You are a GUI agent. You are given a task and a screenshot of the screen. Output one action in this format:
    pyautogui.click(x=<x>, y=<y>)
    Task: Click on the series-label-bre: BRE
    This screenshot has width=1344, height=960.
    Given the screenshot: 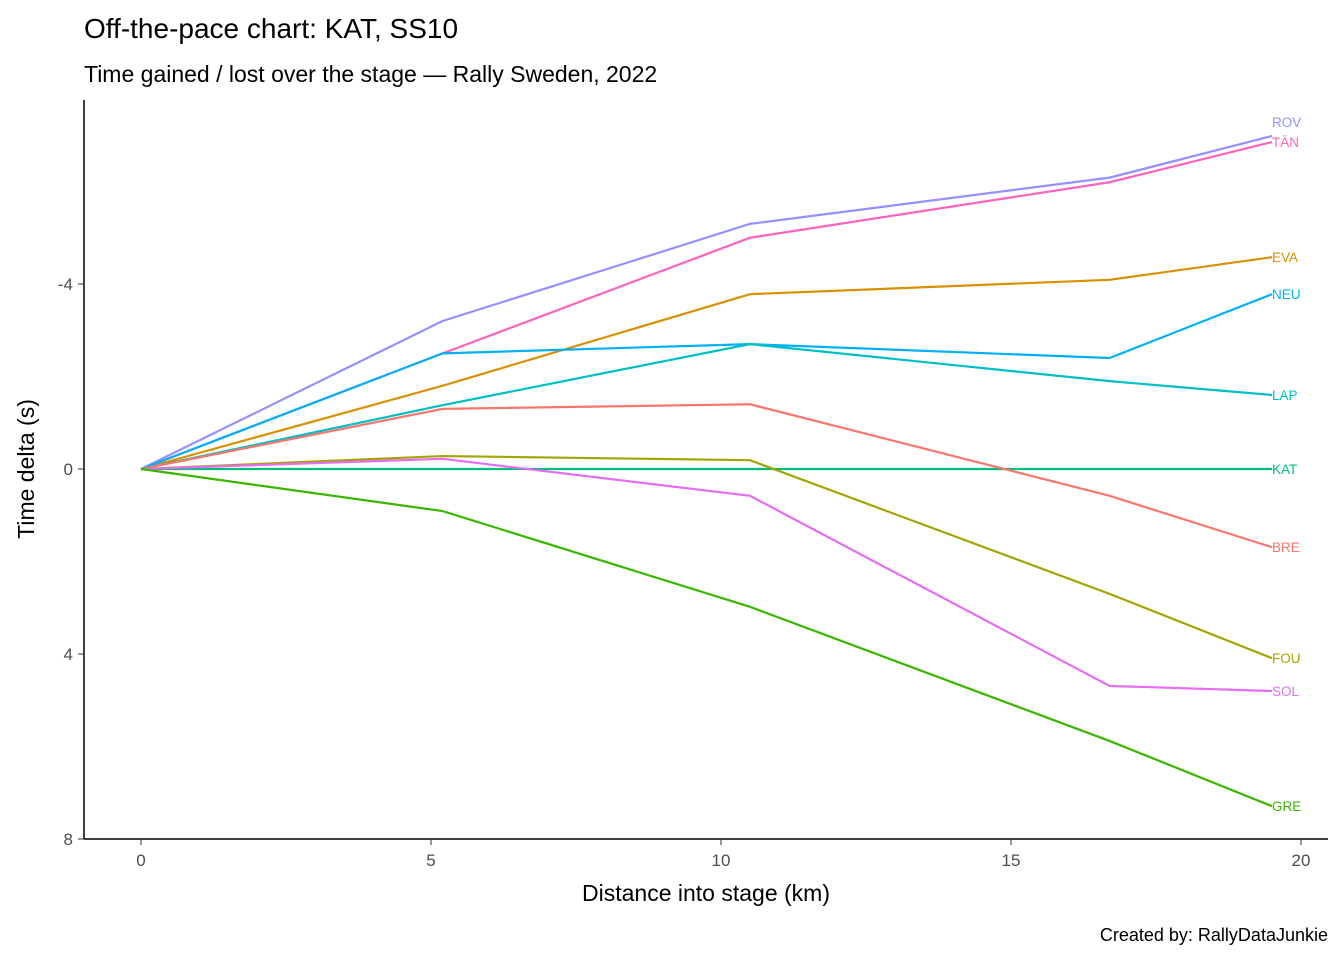 What is the action you would take?
    pyautogui.click(x=1286, y=547)
    